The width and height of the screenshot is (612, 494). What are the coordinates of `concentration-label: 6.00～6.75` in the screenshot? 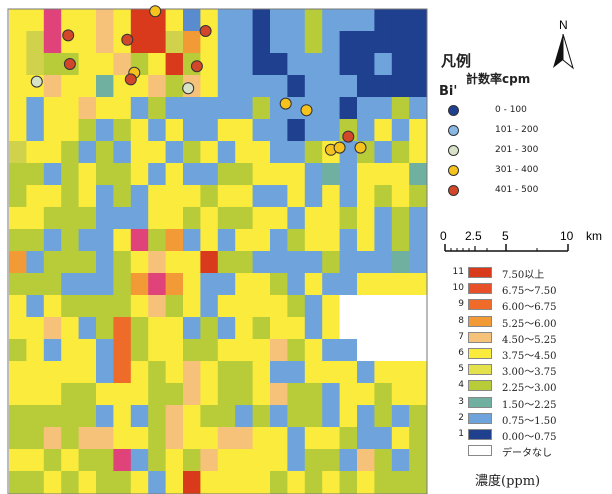 It's located at (529, 308).